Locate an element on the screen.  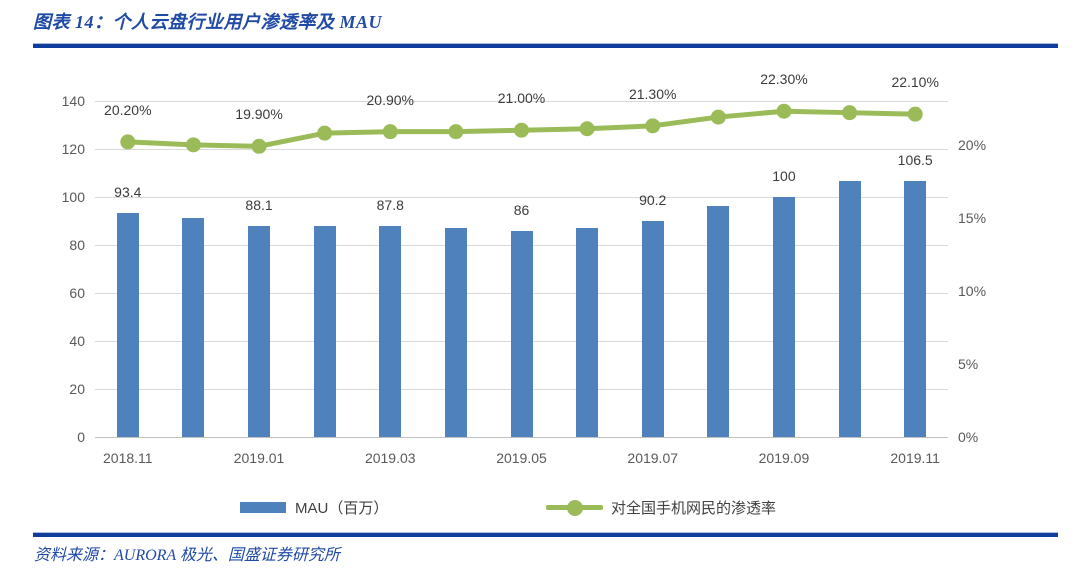
bar-2019.09 is located at coordinates (783, 317).